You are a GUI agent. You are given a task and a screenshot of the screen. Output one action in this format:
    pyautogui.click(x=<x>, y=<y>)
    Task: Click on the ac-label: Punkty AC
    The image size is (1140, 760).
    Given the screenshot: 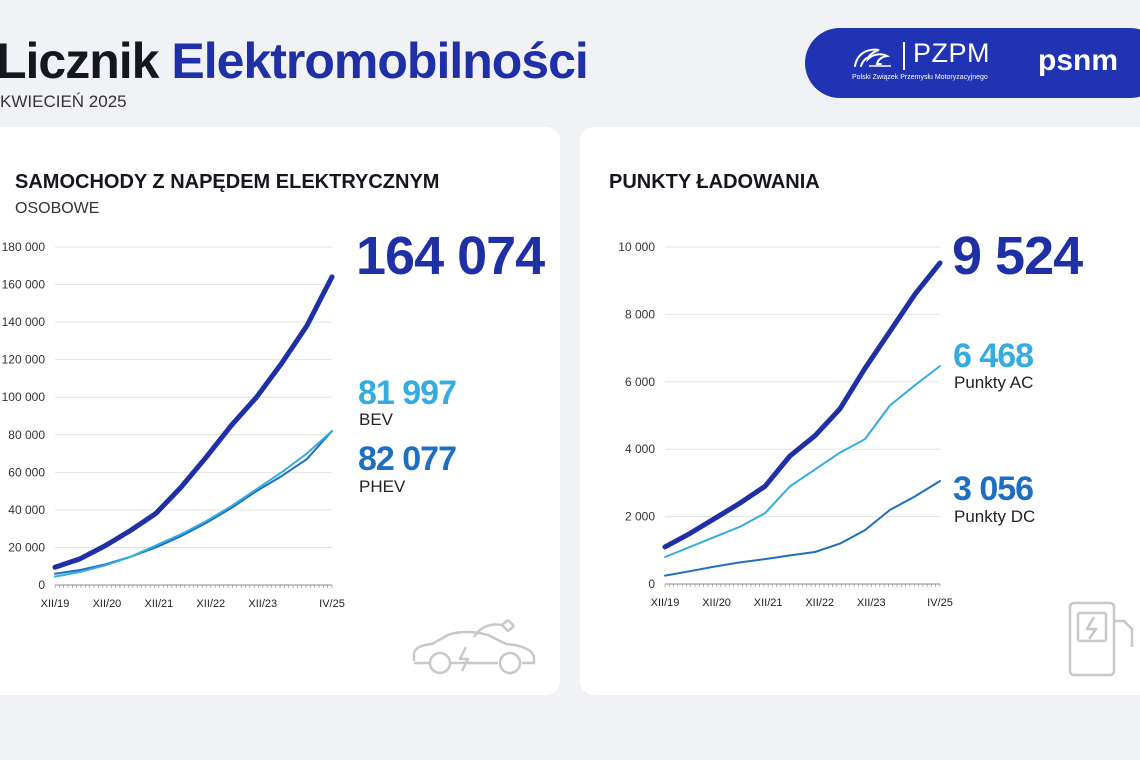 What is the action you would take?
    pyautogui.click(x=994, y=382)
    